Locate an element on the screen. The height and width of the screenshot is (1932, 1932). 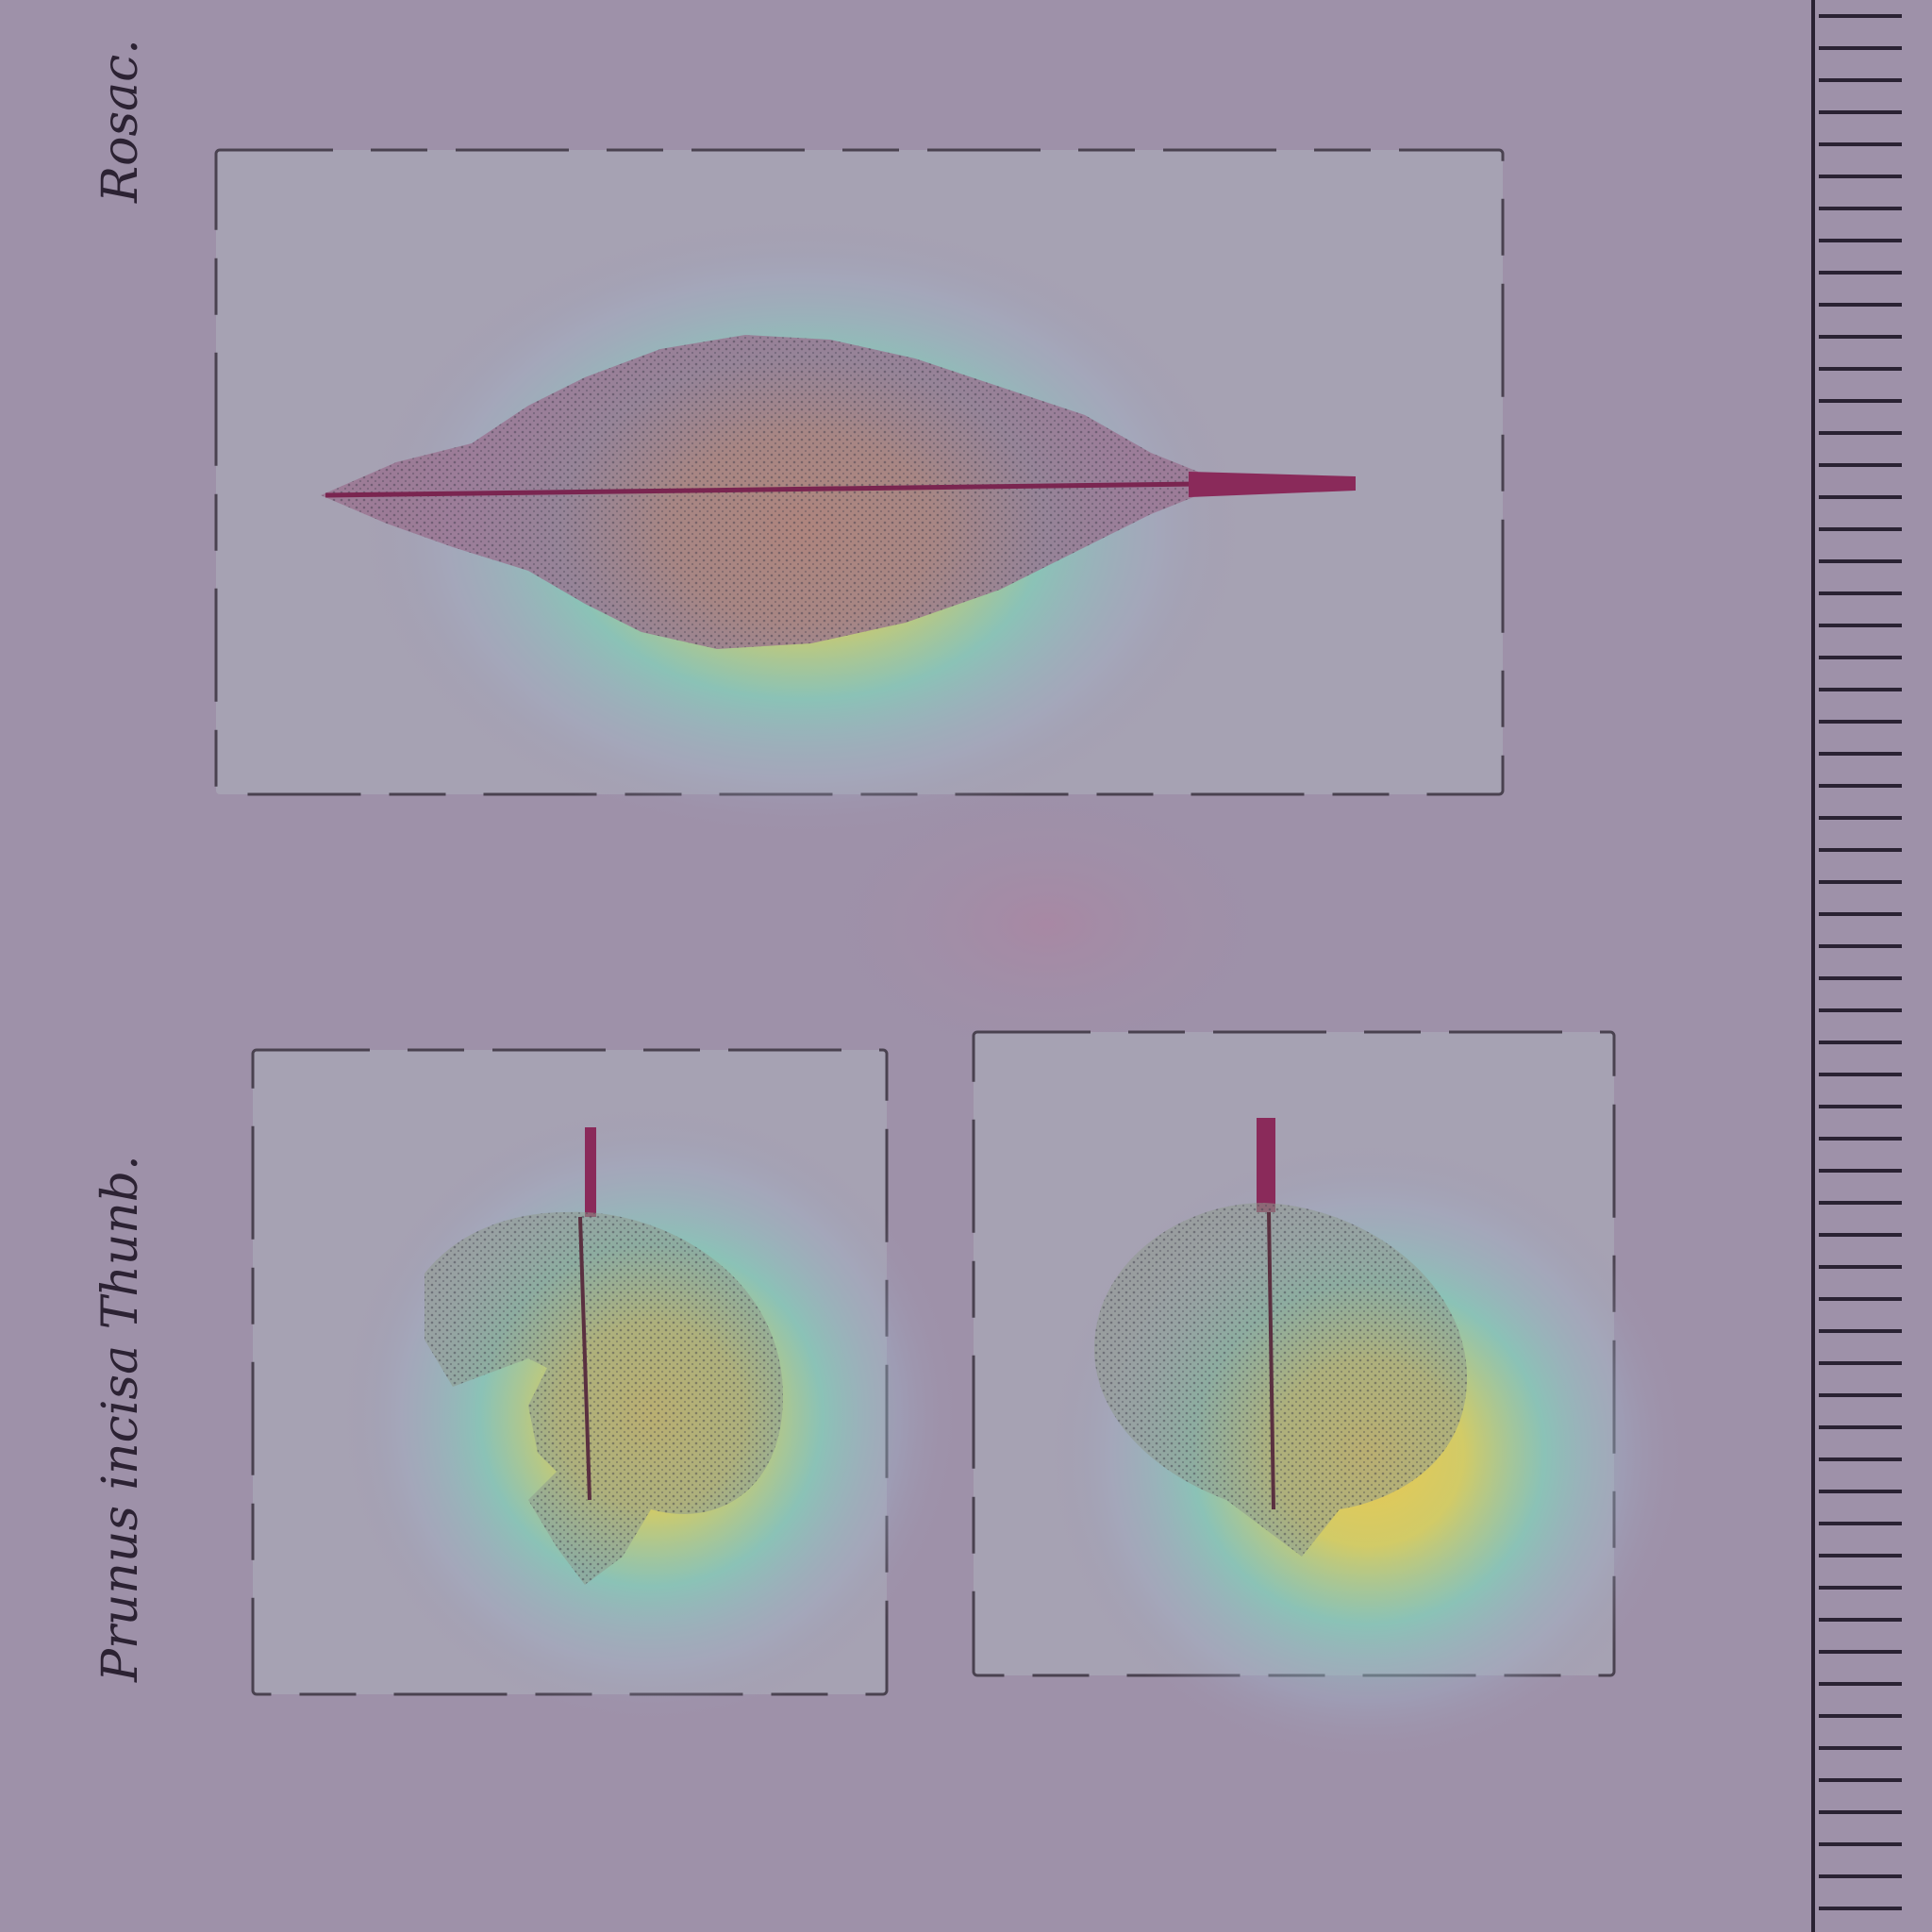
family-label: Rosac. is located at coordinates (121, 122).